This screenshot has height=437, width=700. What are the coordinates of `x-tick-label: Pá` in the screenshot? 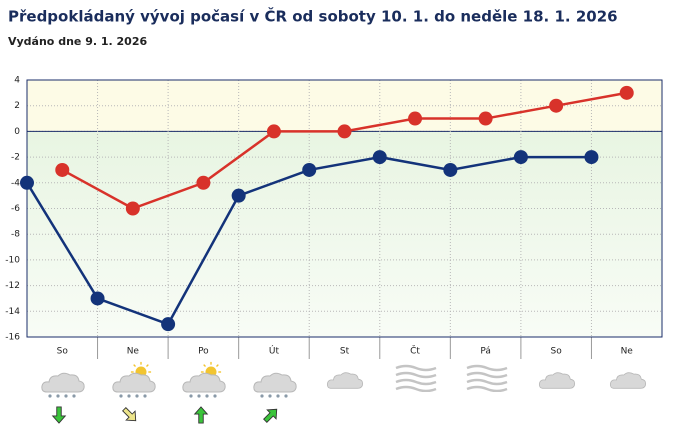 It's located at (485, 352).